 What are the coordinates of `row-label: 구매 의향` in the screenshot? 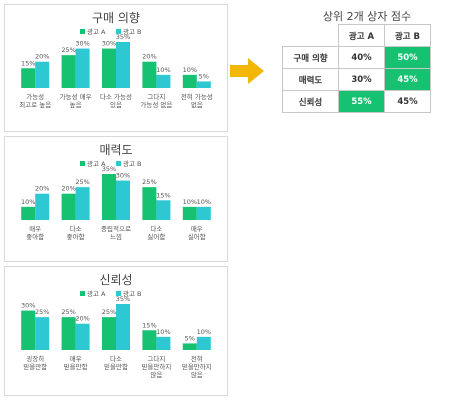 It's located at (310, 57).